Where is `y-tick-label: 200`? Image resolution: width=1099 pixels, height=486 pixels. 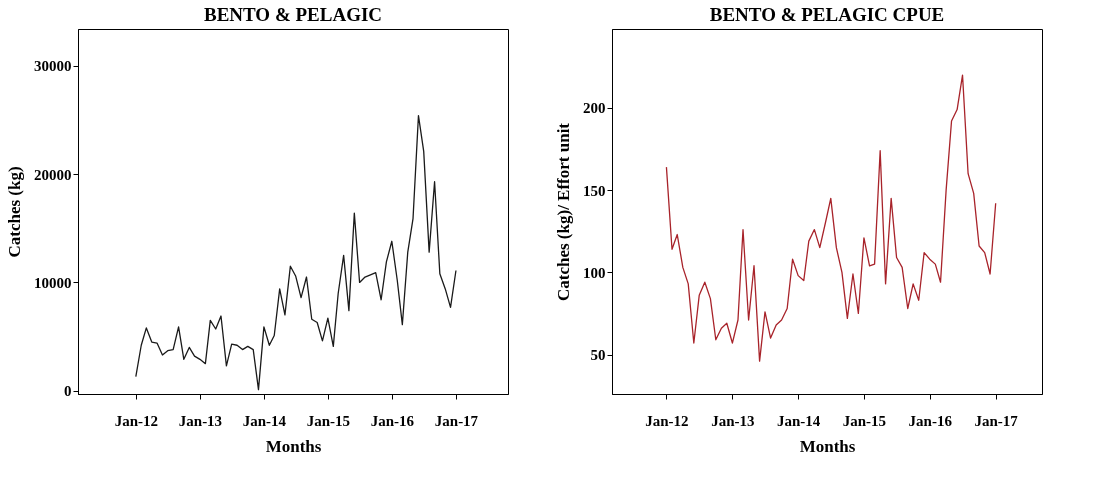 y-tick-label: 200 is located at coordinates (594, 108).